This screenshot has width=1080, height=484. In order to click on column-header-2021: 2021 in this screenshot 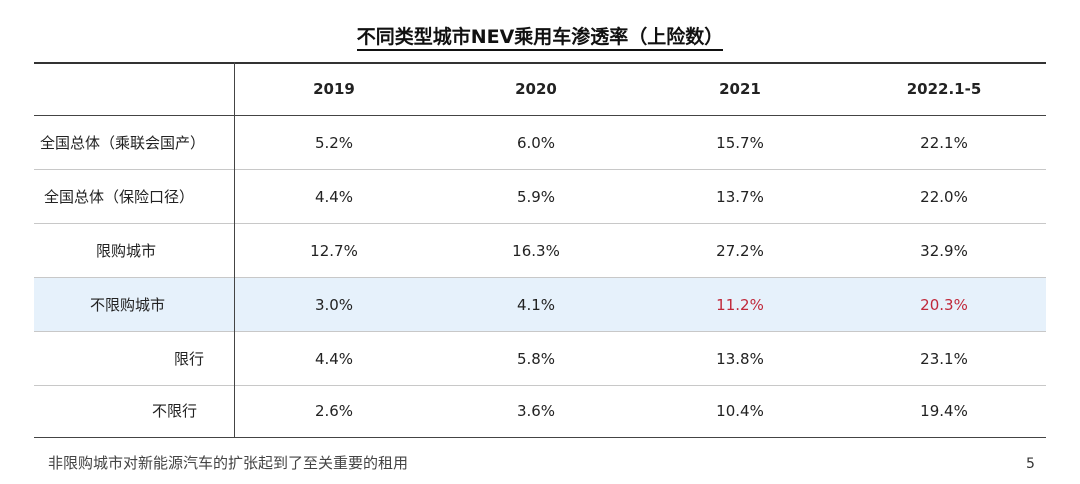, I will do `click(740, 88)`.